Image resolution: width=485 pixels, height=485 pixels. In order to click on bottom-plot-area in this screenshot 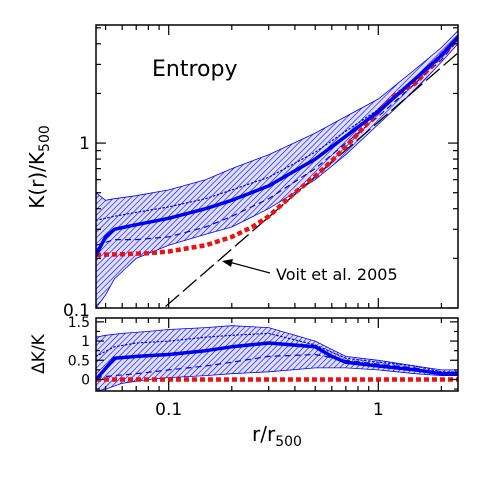, I will do `click(277, 358)`.